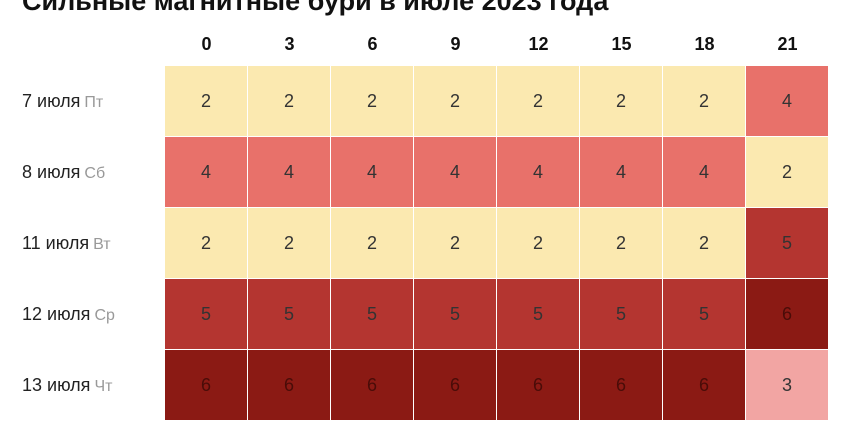 The image size is (850, 425). What do you see at coordinates (704, 44) in the screenshot?
I see `column-header-hour: 18` at bounding box center [704, 44].